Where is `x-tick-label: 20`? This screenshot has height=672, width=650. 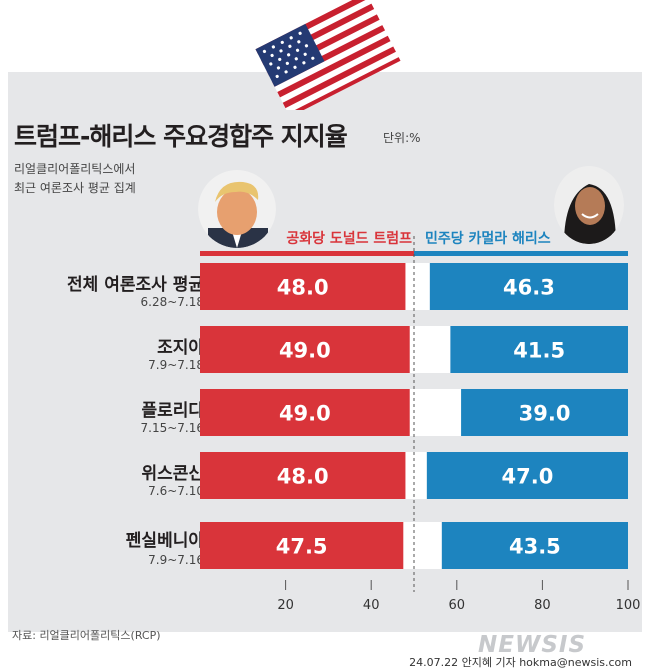 x-tick-label: 20 is located at coordinates (285, 605).